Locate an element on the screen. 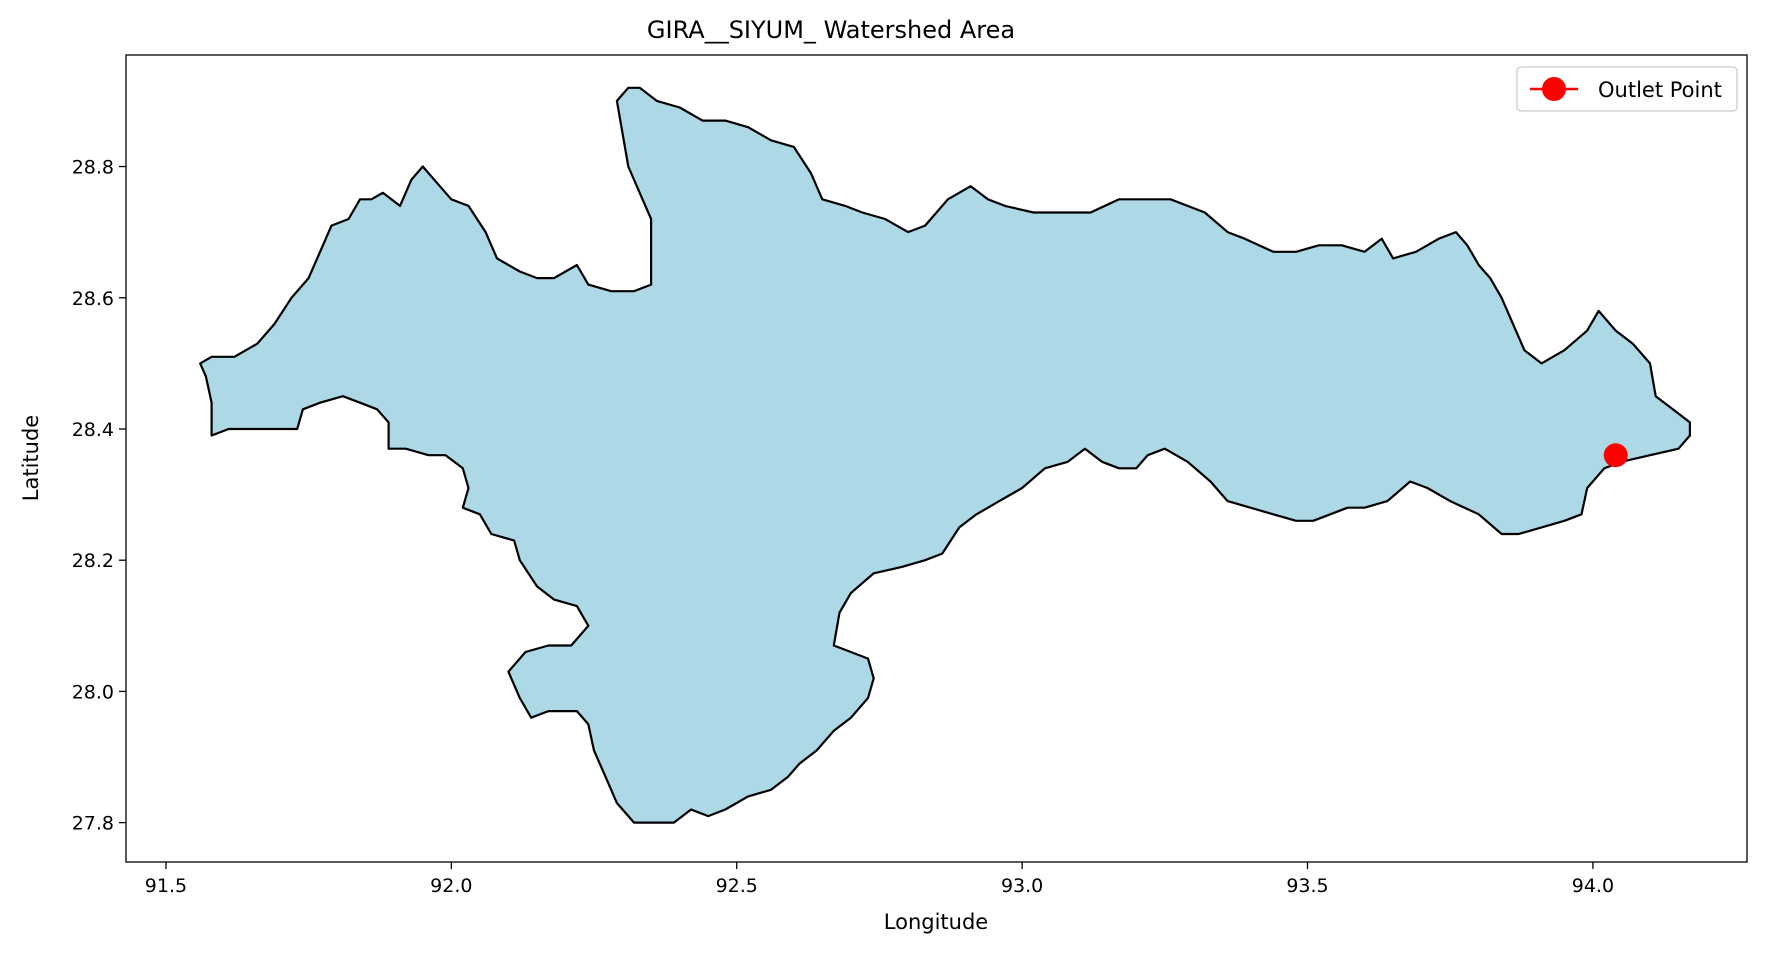 Image resolution: width=1781 pixels, height=953 pixels. legend-label-outlet: Outlet Point is located at coordinates (1660, 90).